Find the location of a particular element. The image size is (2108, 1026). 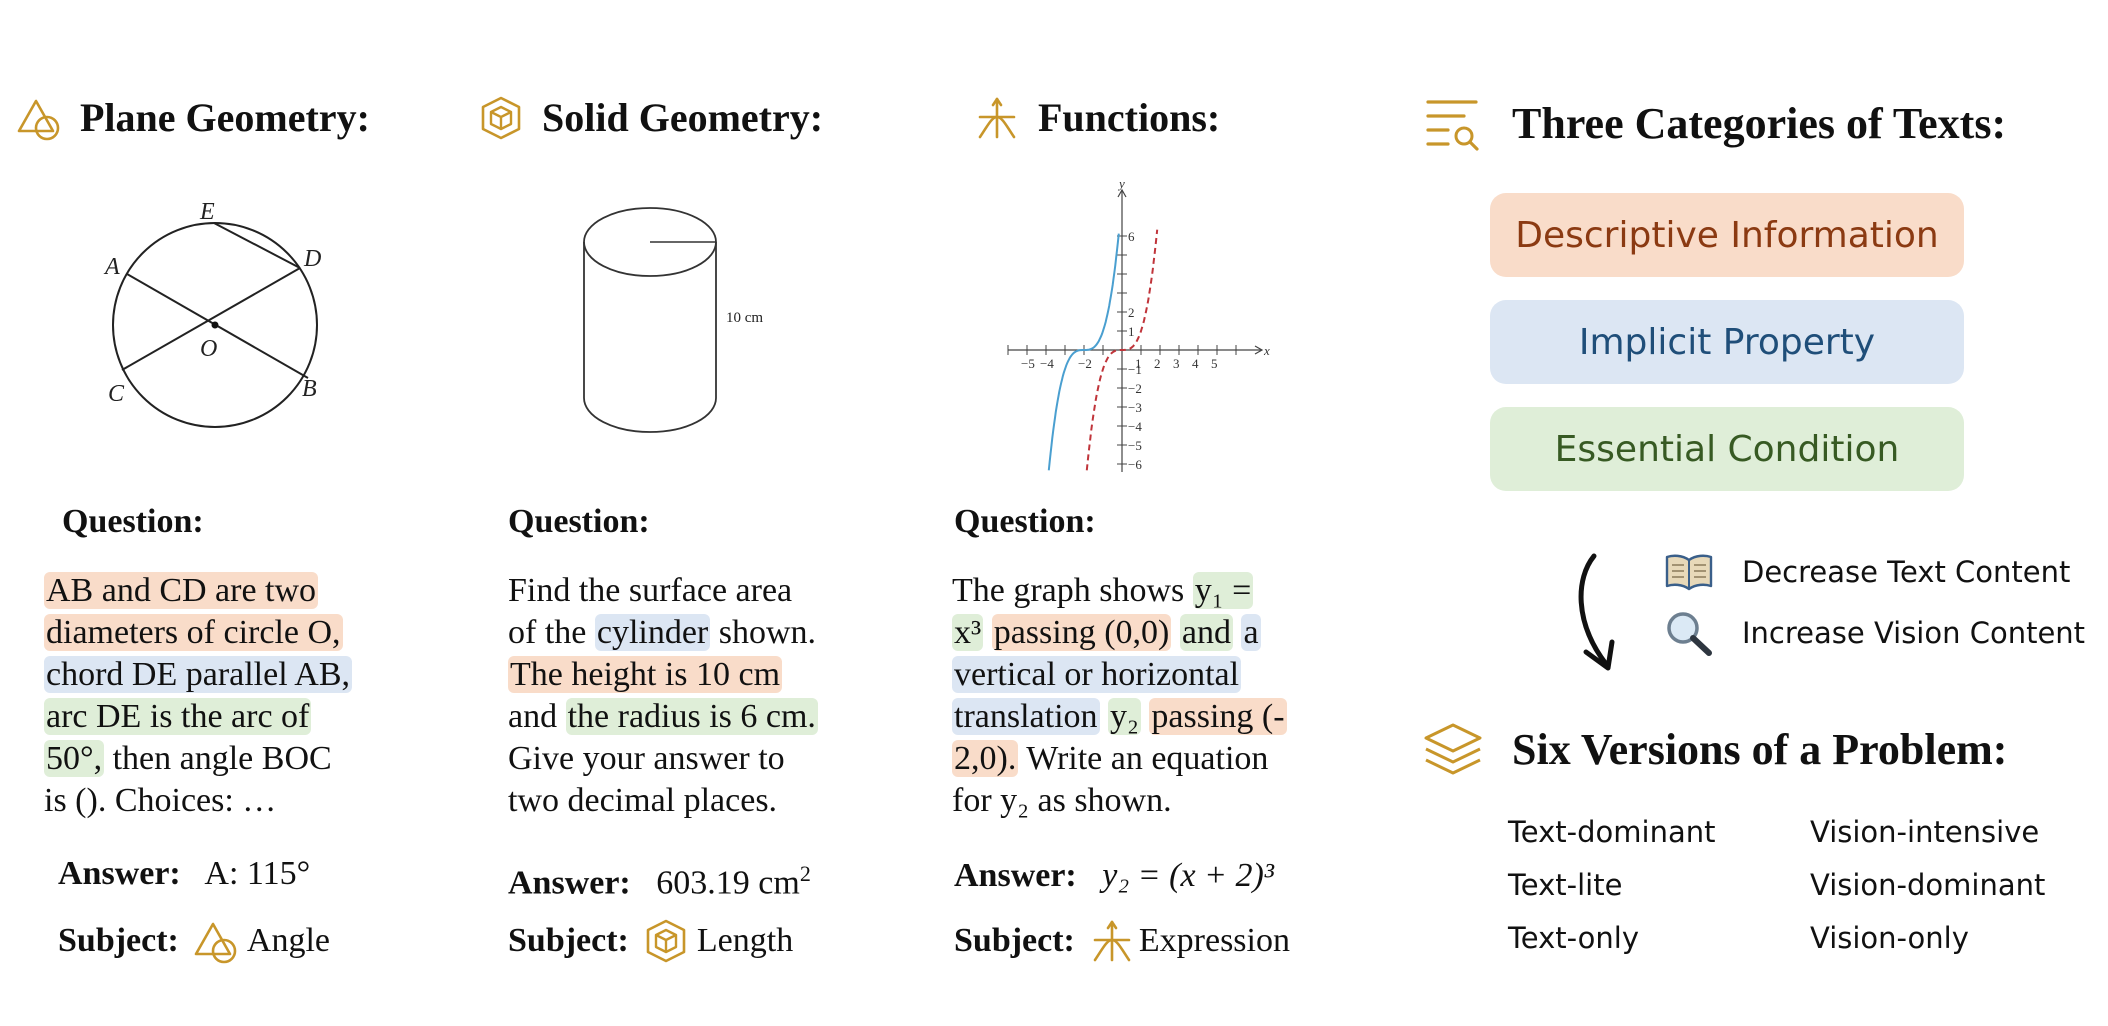

question-line: Find the surface area is located at coordinates (680, 591).